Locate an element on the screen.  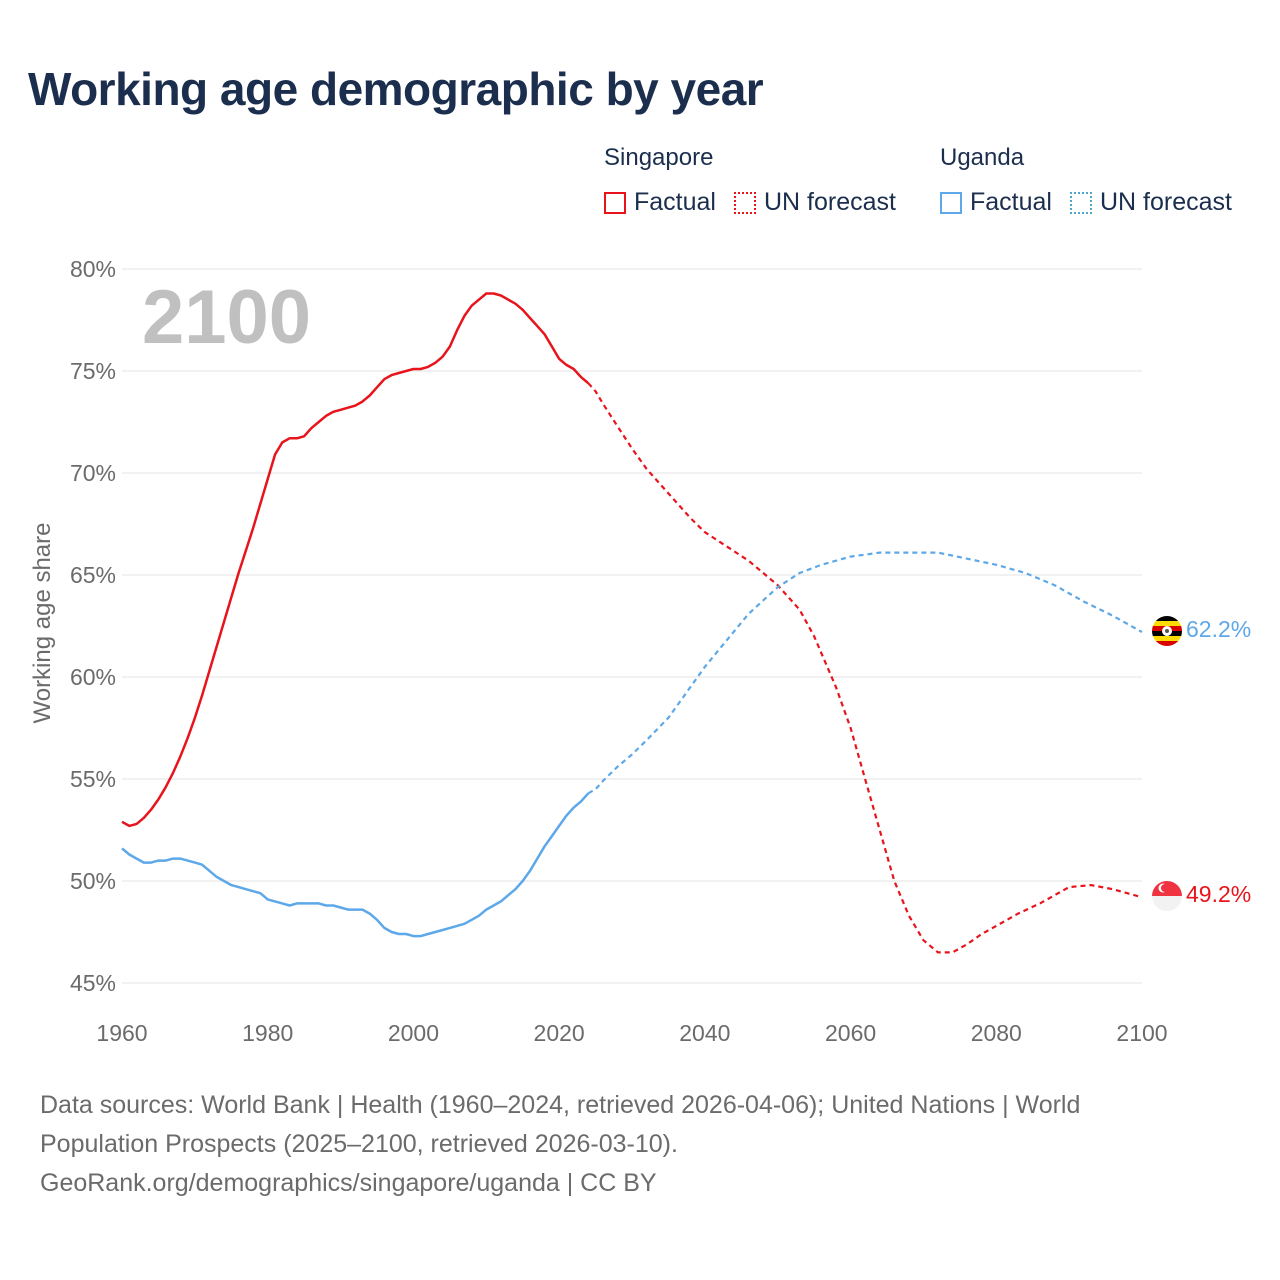
legend-item-singapore-forecast: UN forecast is located at coordinates (814, 202).